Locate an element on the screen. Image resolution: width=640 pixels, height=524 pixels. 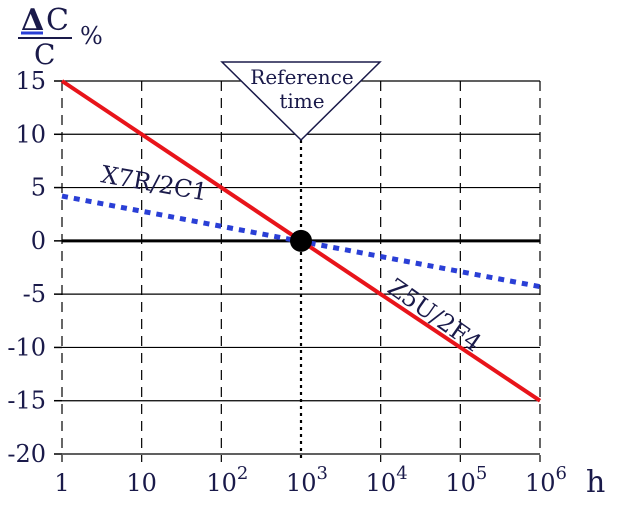
x-tick-label: 1 is located at coordinates (61, 483).